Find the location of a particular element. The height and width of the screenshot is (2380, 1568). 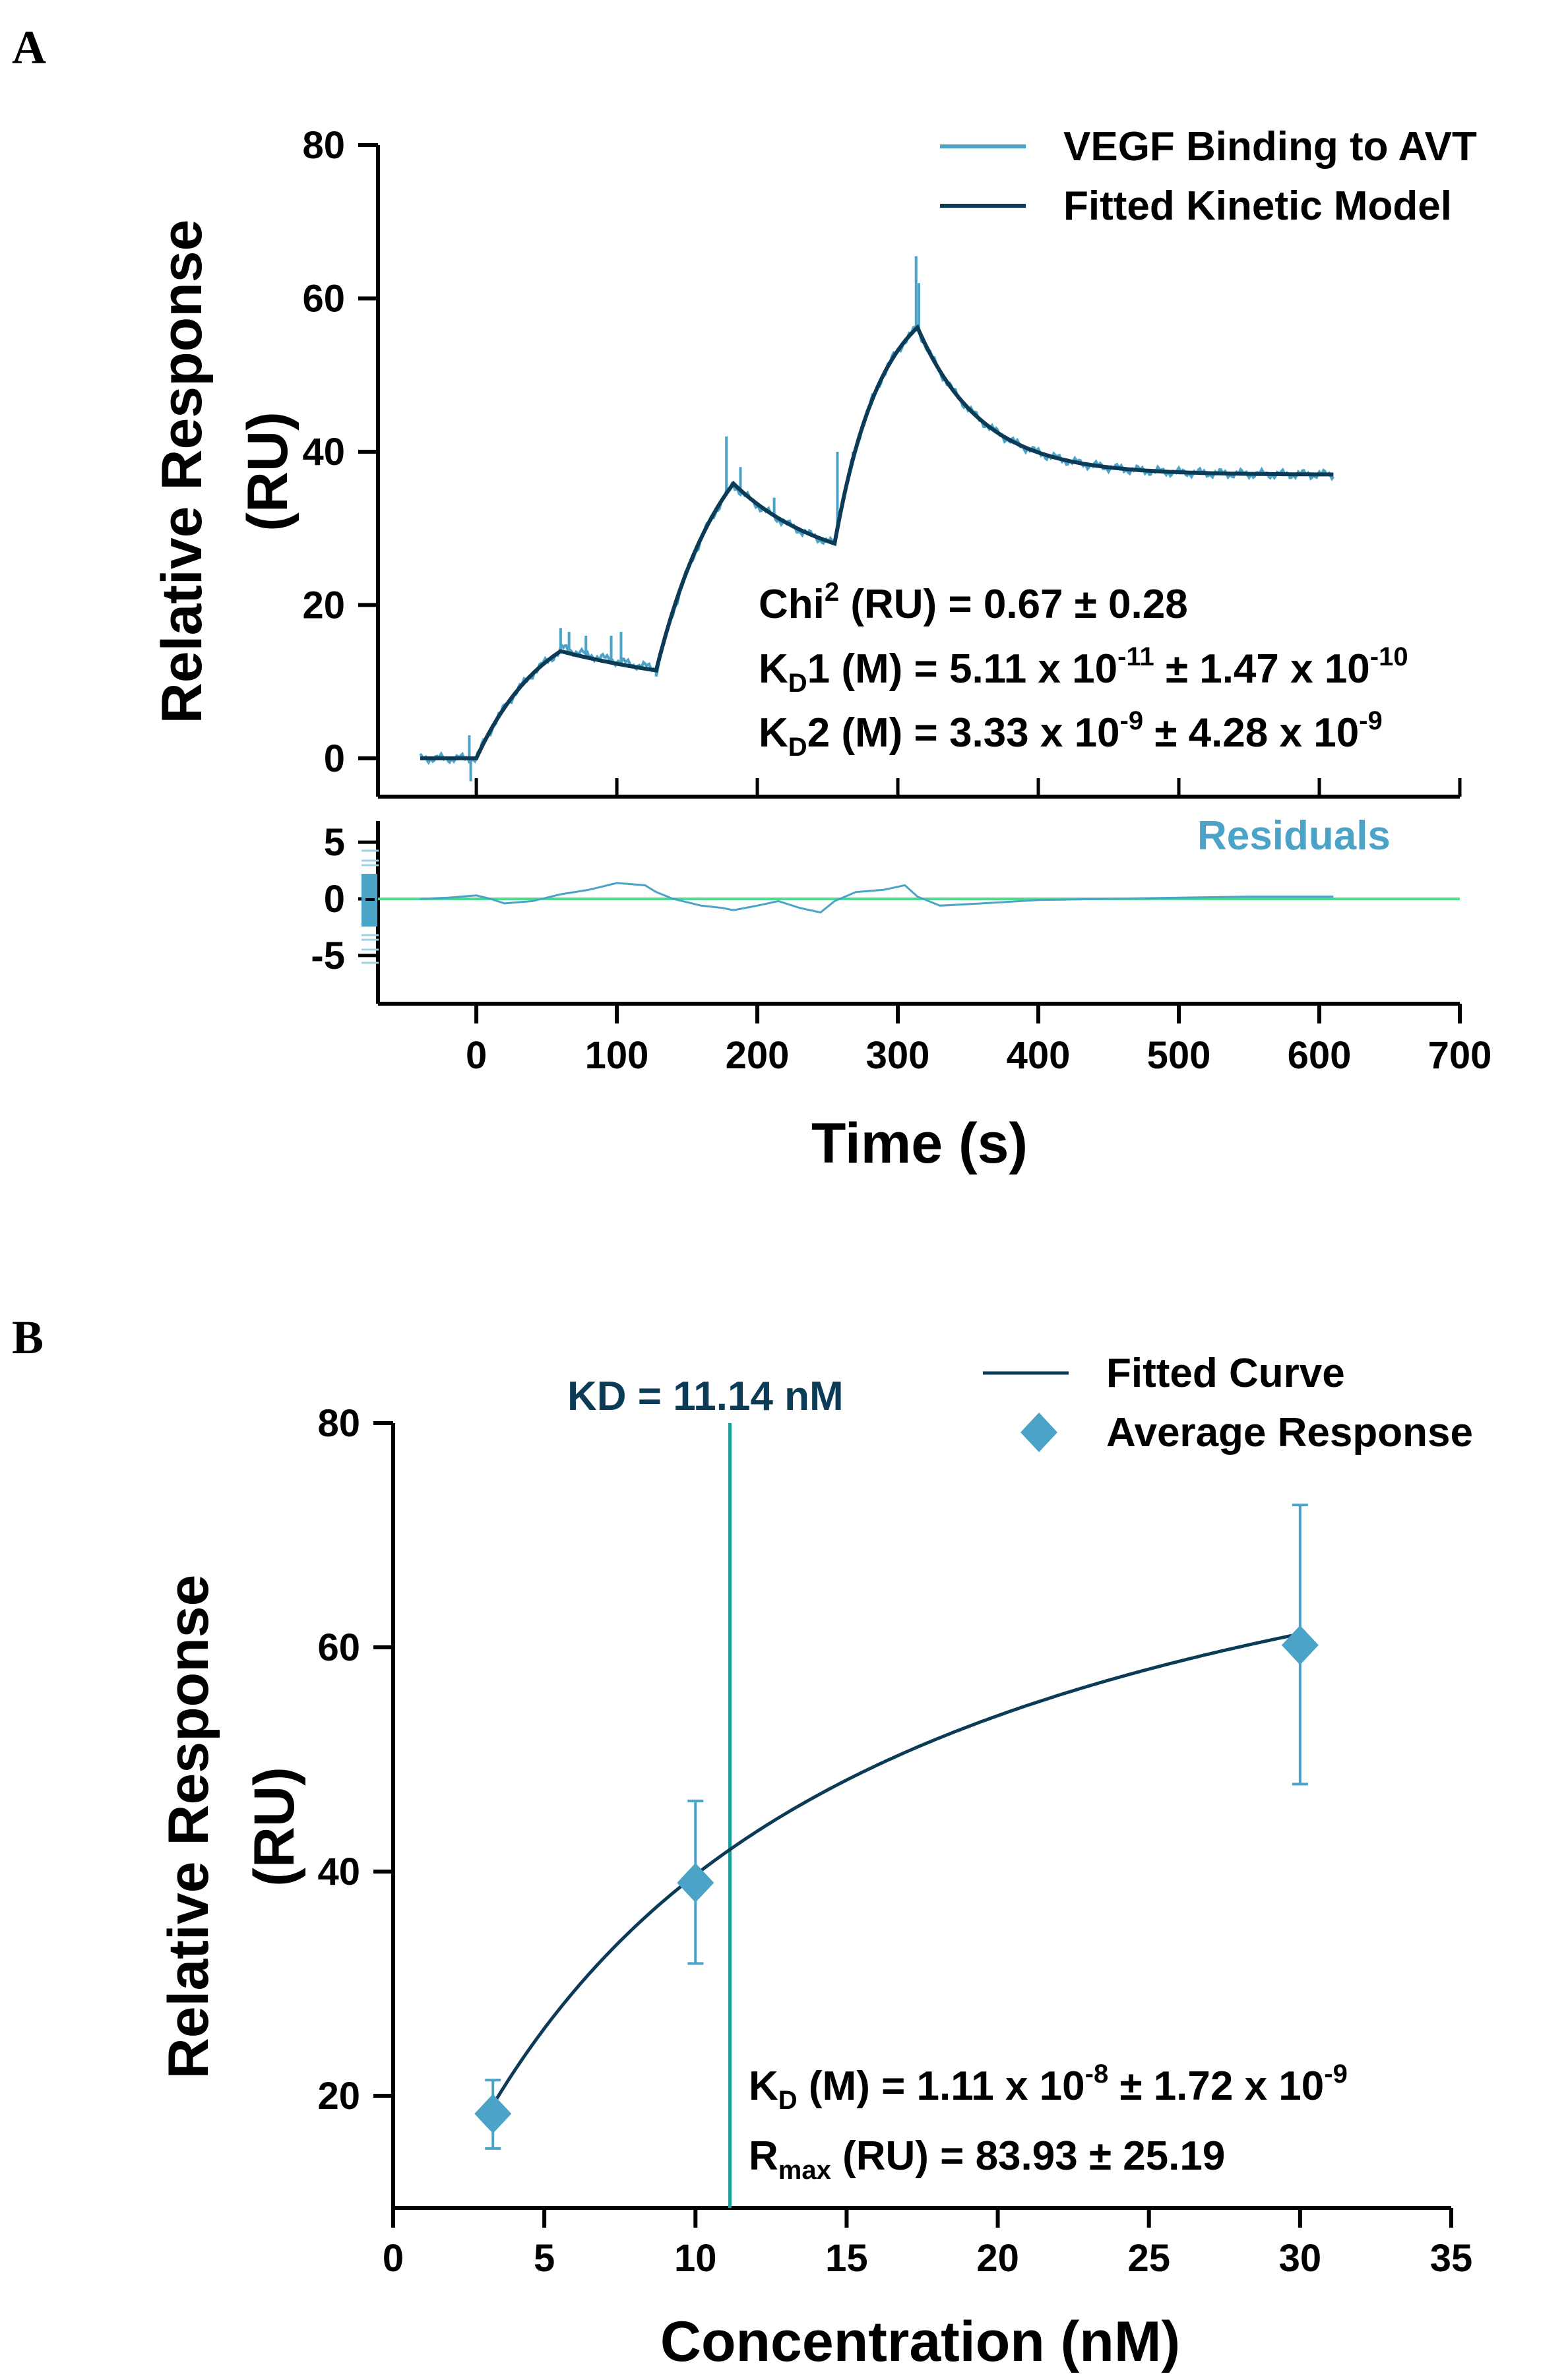

b-x-ticks: 0 5 10 15 20 25 30 35 is located at coordinates (927, 2244).